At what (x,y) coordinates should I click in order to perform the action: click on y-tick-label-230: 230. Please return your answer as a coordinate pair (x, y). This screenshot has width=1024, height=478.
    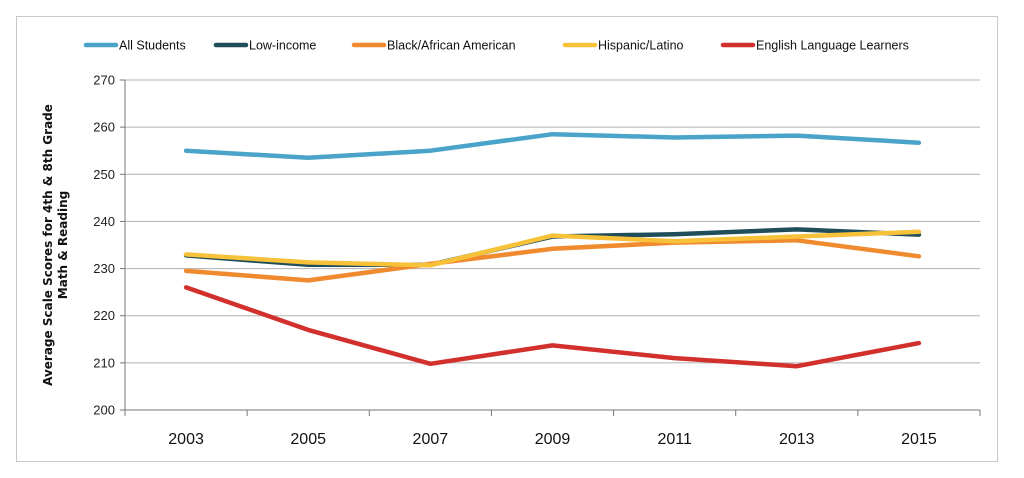
    Looking at the image, I should click on (104, 268).